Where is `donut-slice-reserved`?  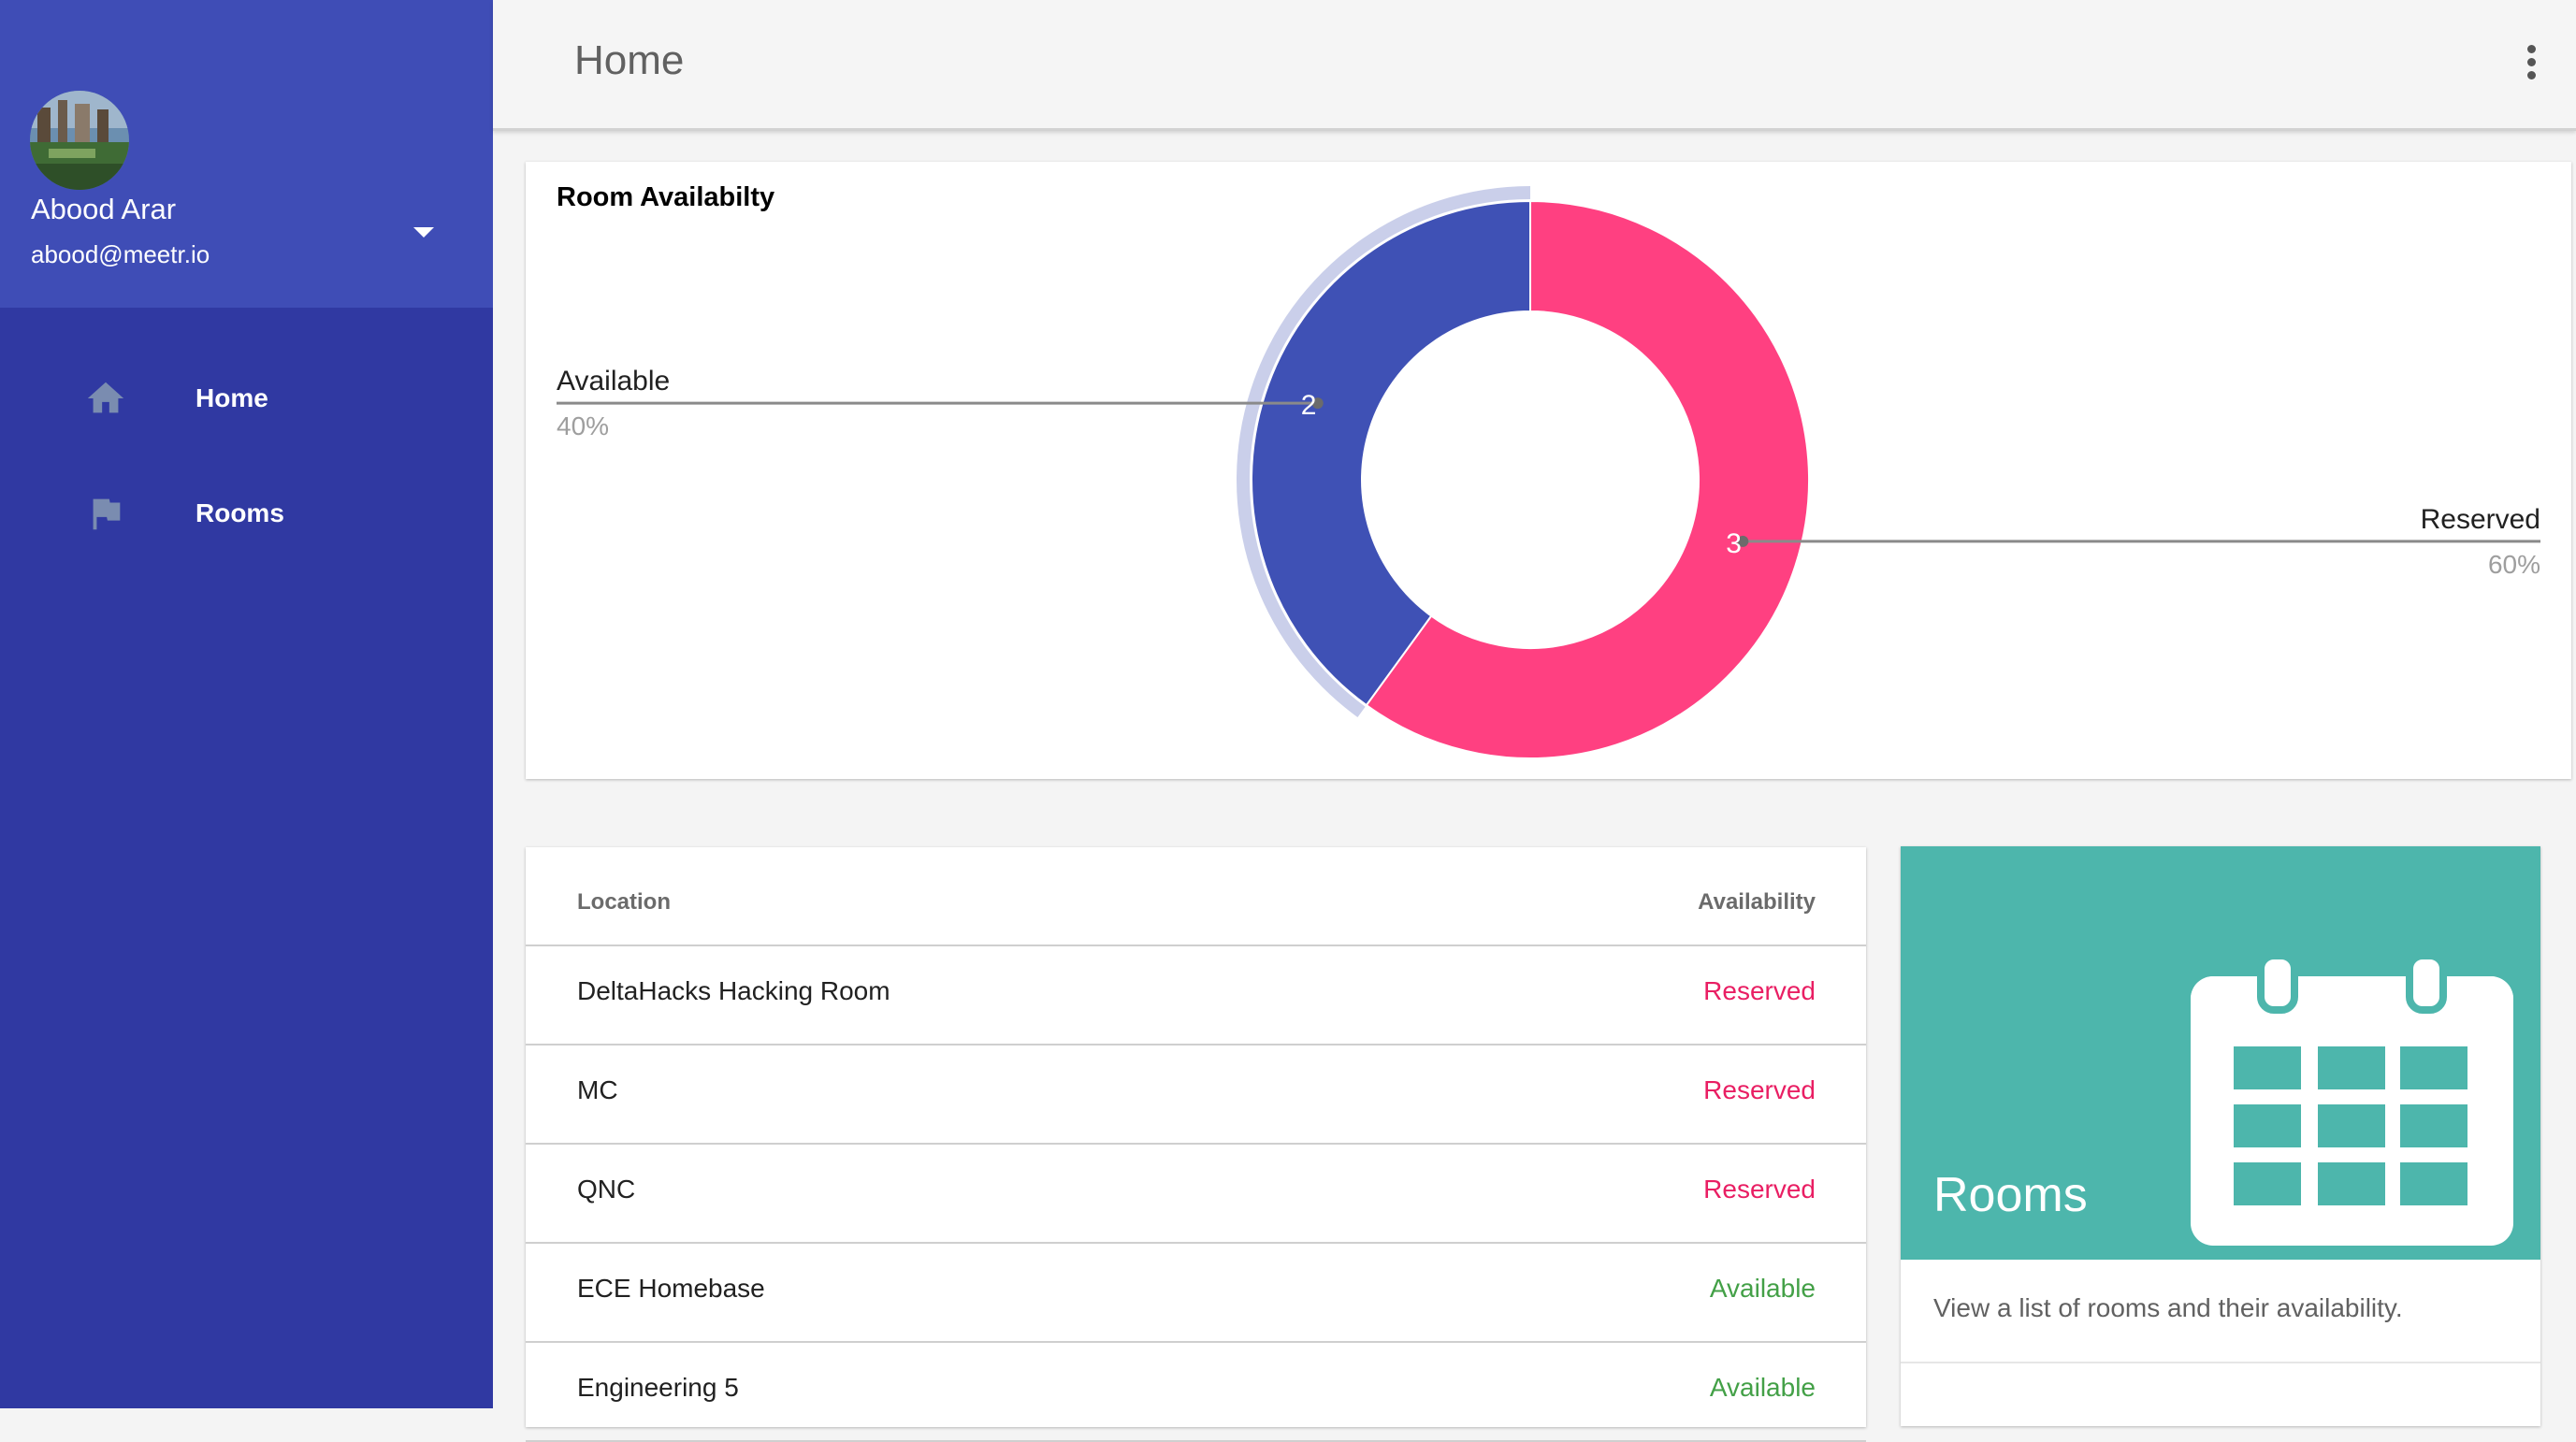
donut-slice-reserved is located at coordinates (1587, 479).